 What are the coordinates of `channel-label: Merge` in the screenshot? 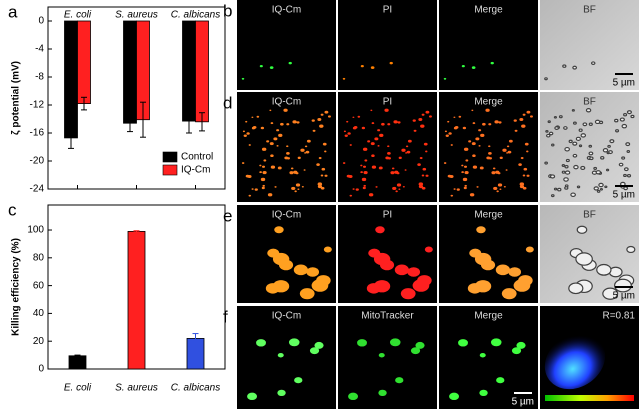 It's located at (488, 215).